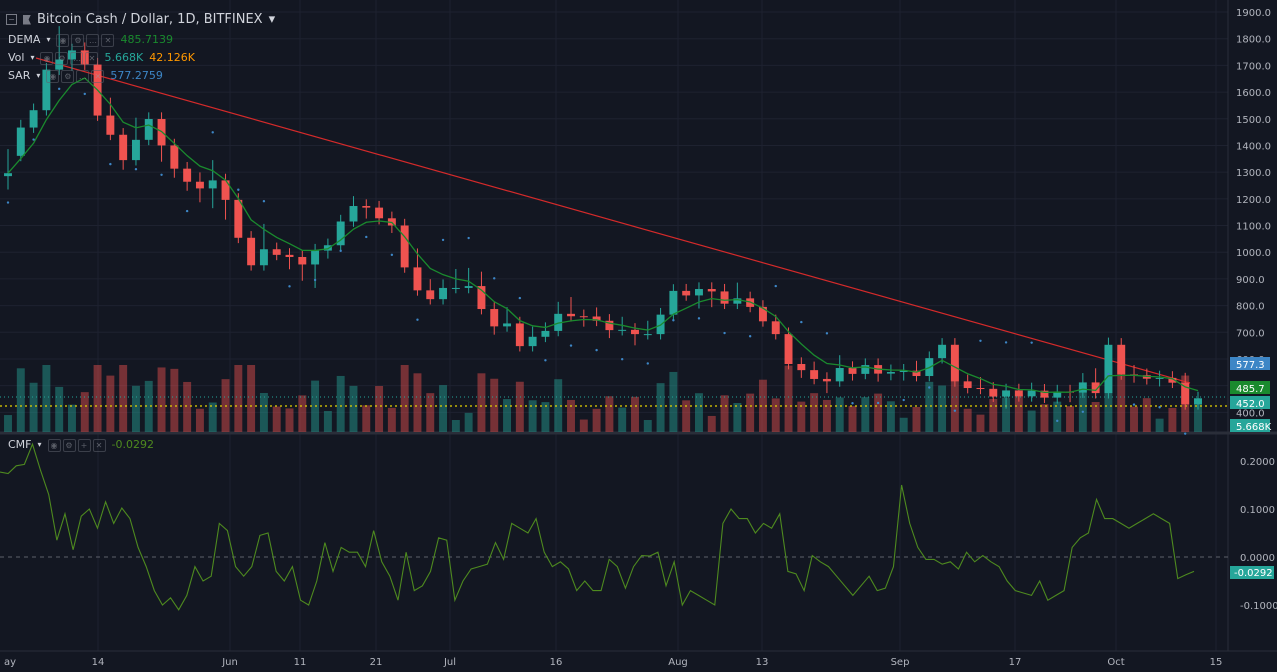  Describe the element at coordinates (1253, 120) in the screenshot. I see `price-tick-label: 1500.0` at that location.